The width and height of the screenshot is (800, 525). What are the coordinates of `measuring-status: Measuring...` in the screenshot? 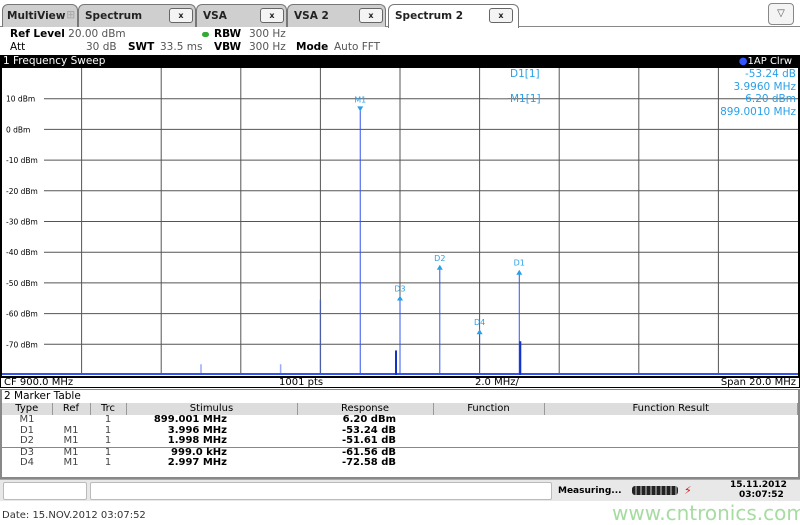 It's located at (590, 491).